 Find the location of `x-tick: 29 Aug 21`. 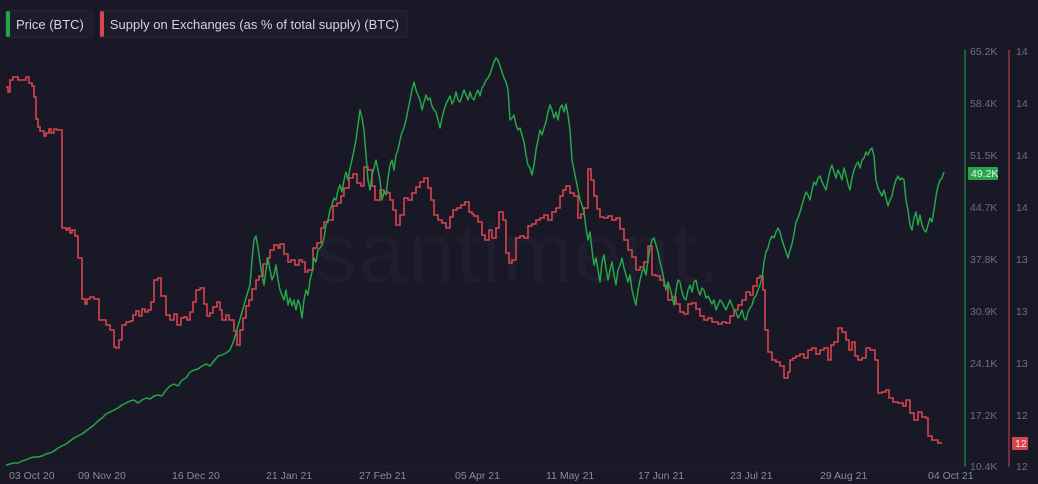

x-tick: 29 Aug 21 is located at coordinates (843, 476).